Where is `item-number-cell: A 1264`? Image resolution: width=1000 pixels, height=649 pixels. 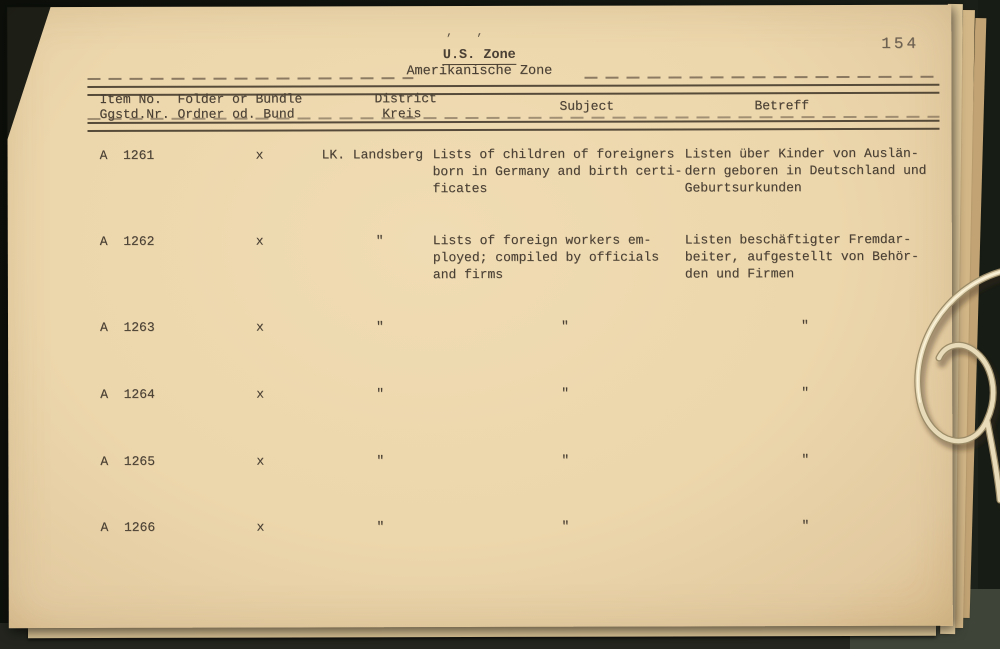 item-number-cell: A 1264 is located at coordinates (127, 394).